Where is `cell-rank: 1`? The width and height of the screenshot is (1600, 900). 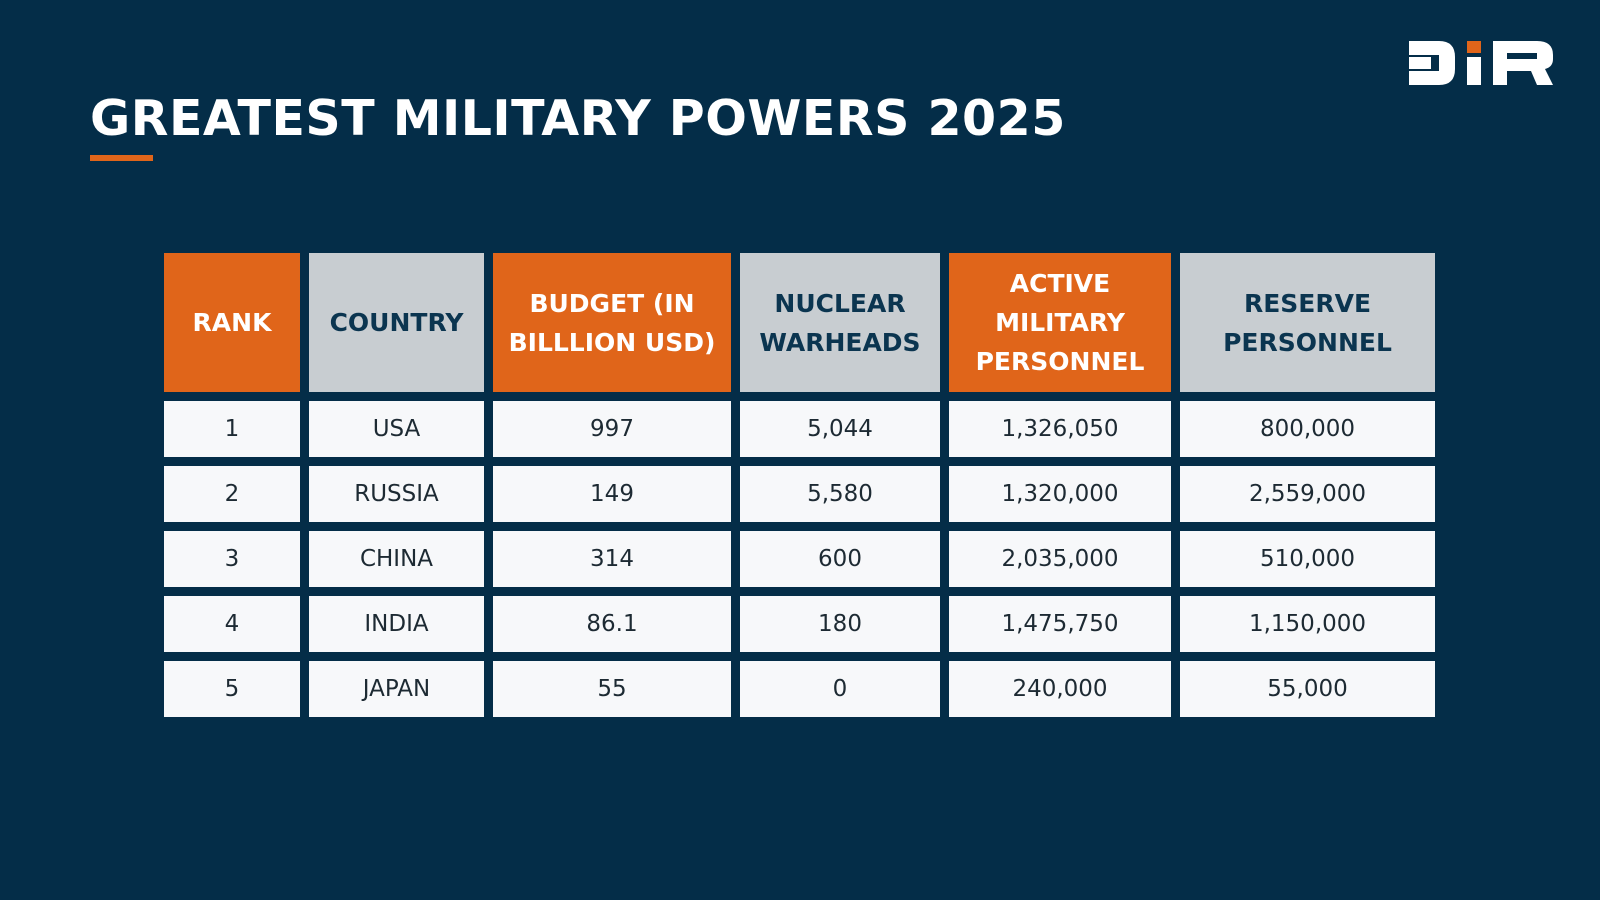 cell-rank: 1 is located at coordinates (232, 429).